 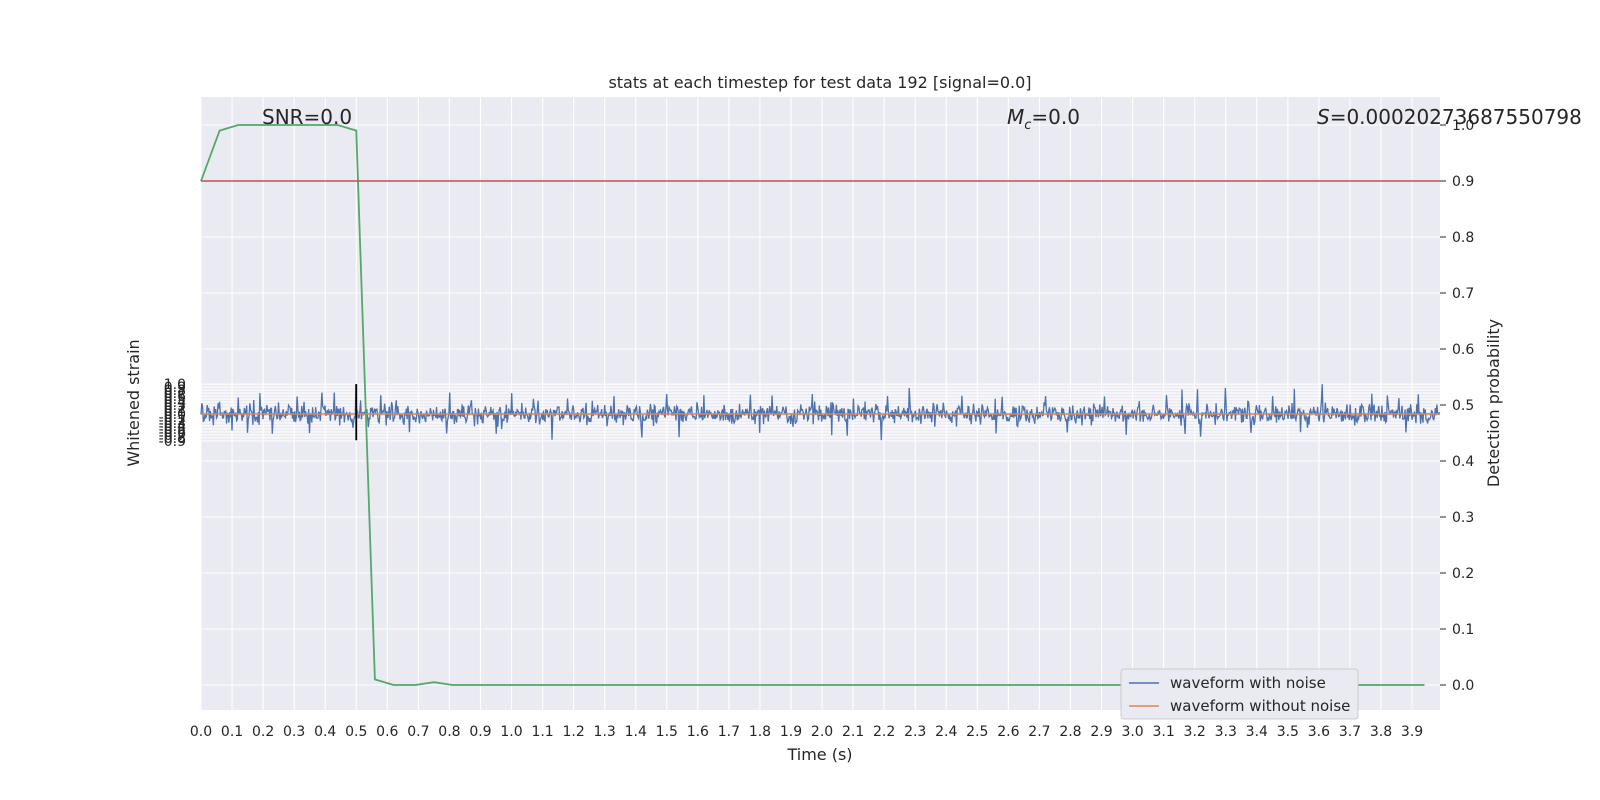 I want to click on x-tick-label: 3.6, so click(x=1319, y=732).